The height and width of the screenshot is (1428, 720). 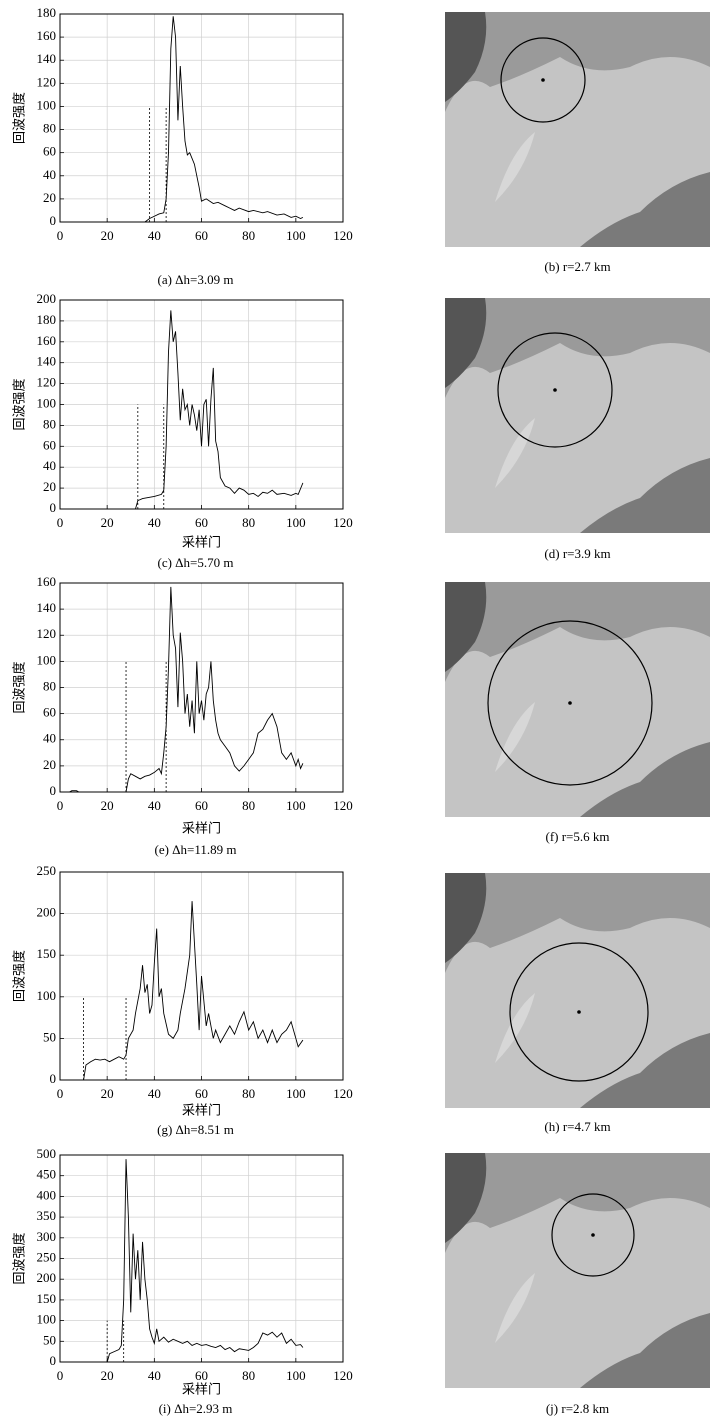 What do you see at coordinates (47, 1174) in the screenshot?
I see `y-tick-label: 450` at bounding box center [47, 1174].